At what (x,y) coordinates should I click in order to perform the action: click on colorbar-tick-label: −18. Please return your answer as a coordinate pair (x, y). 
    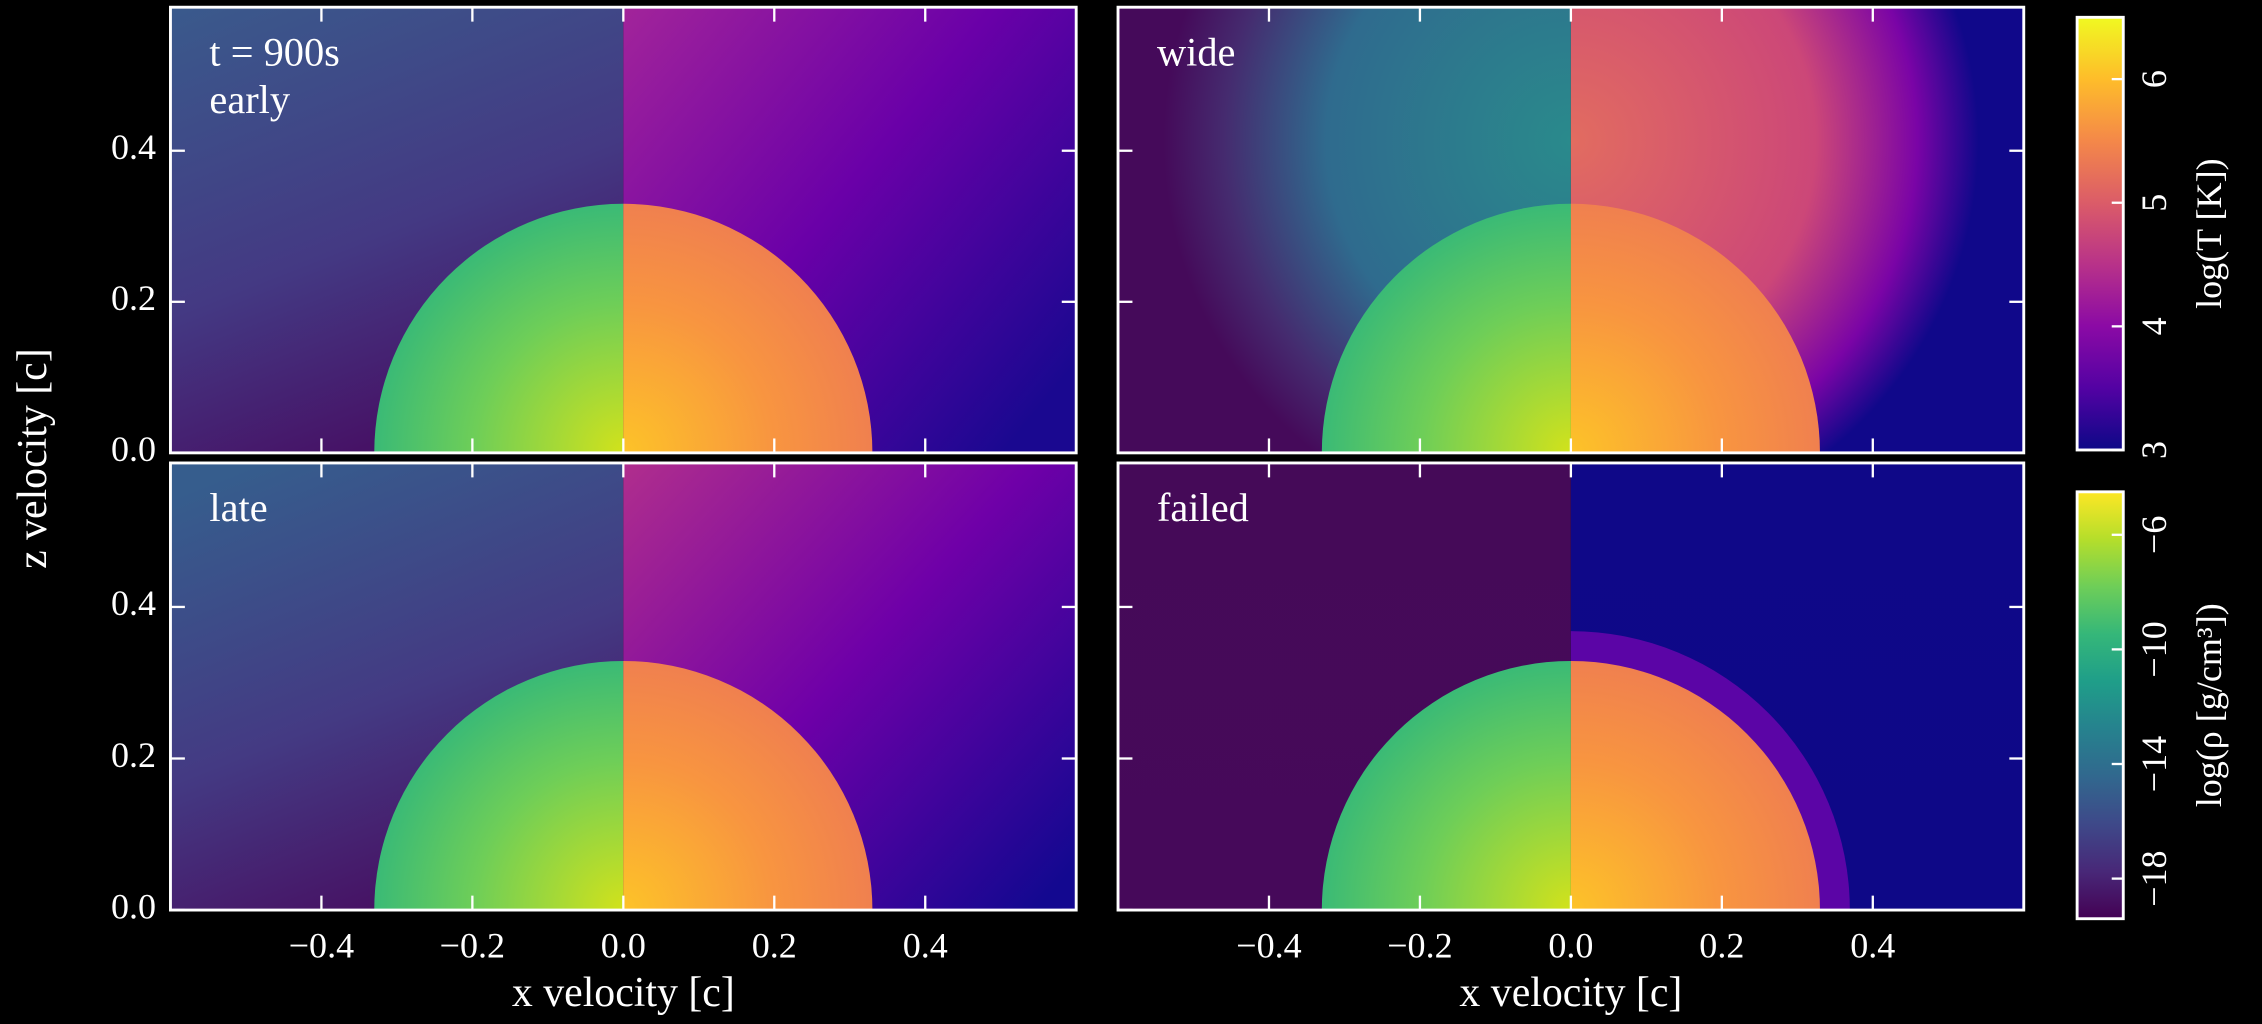
    Looking at the image, I should click on (2154, 878).